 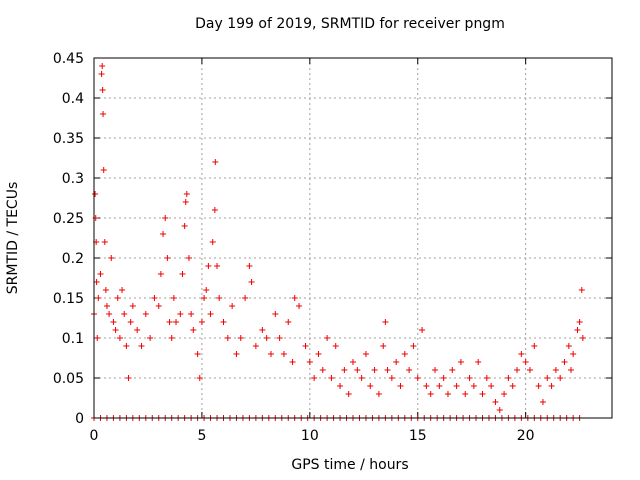 What do you see at coordinates (201, 436) in the screenshot?
I see `x-tick-label: 5` at bounding box center [201, 436].